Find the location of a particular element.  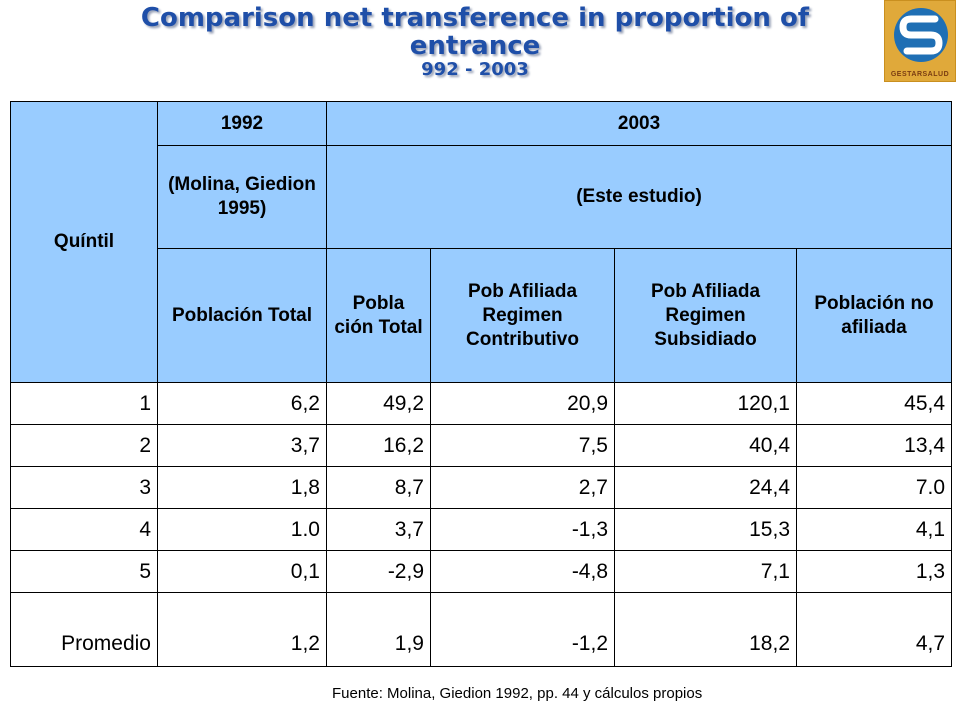

value-cell: 45,4 is located at coordinates (874, 403).